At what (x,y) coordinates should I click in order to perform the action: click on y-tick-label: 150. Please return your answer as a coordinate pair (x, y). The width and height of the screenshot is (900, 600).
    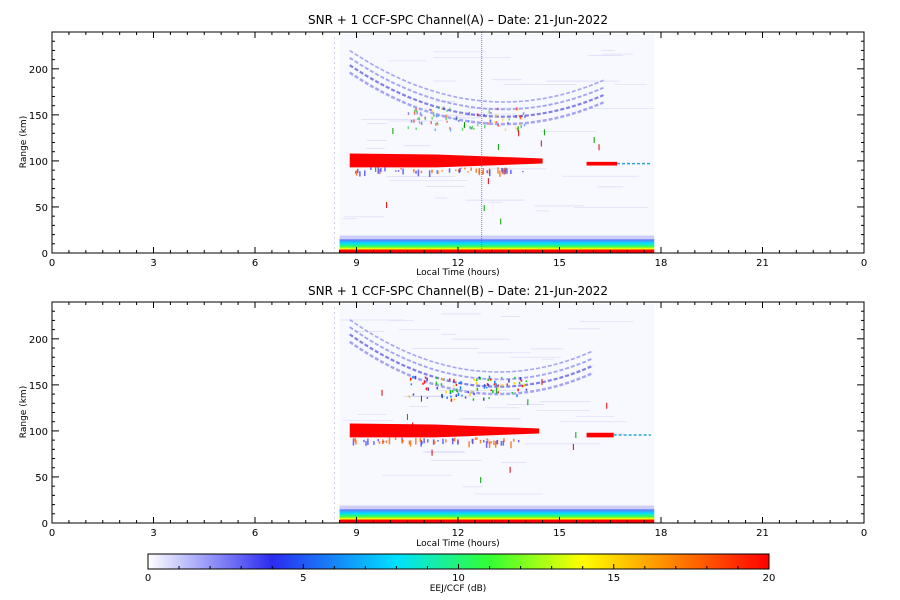
    Looking at the image, I should click on (38, 116).